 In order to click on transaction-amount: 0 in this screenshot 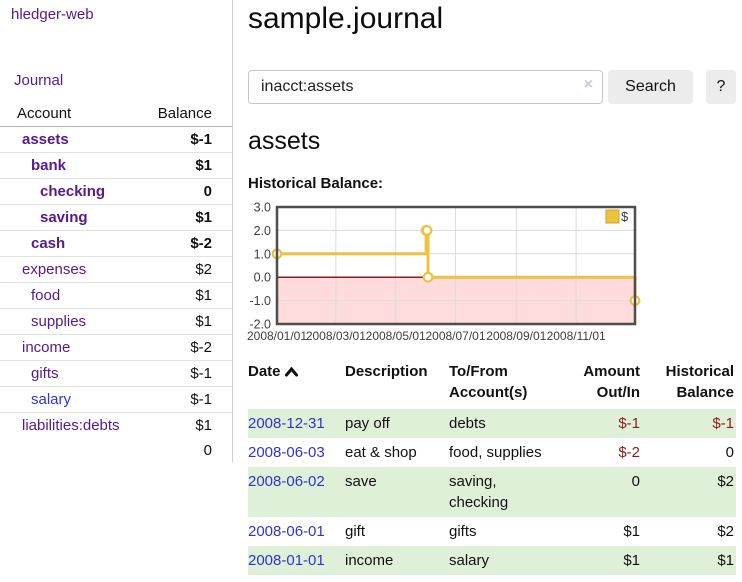, I will do `click(601, 492)`.